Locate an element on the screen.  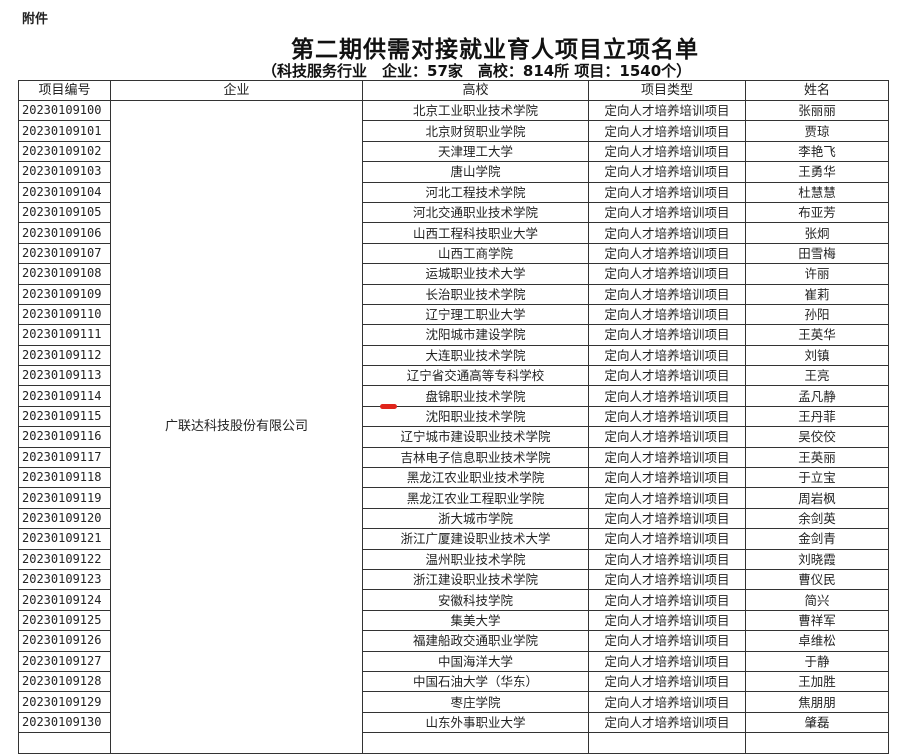
project-id-cell: 20230109111 is located at coordinates (64, 335).